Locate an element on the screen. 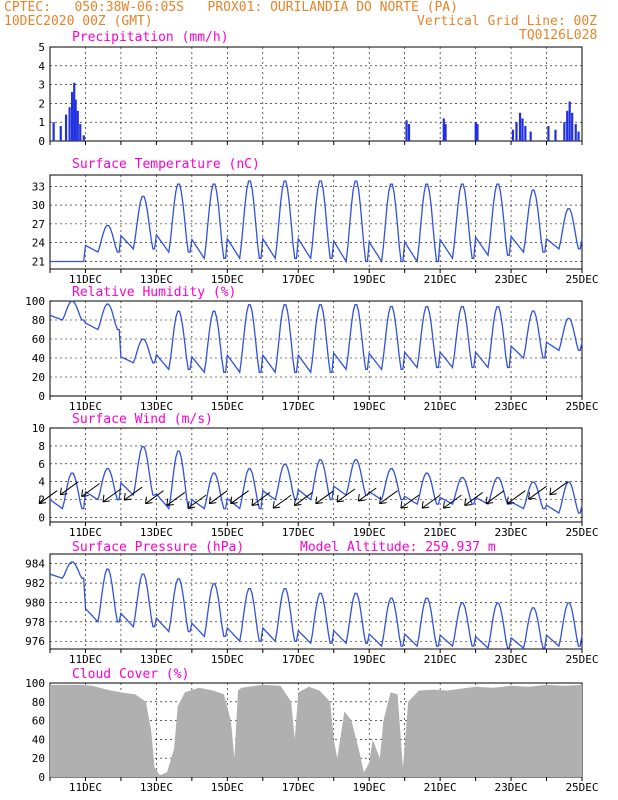  y-tick-label: 27 is located at coordinates (38, 224).